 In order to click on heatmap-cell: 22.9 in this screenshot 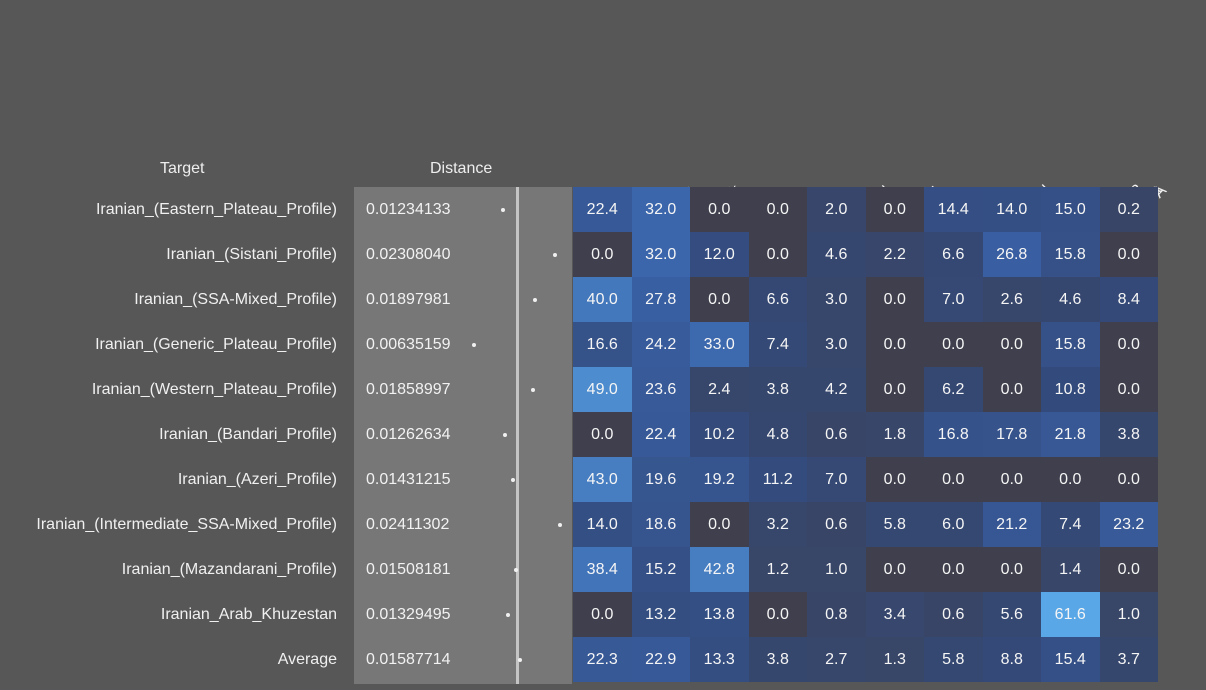, I will do `click(660, 659)`.